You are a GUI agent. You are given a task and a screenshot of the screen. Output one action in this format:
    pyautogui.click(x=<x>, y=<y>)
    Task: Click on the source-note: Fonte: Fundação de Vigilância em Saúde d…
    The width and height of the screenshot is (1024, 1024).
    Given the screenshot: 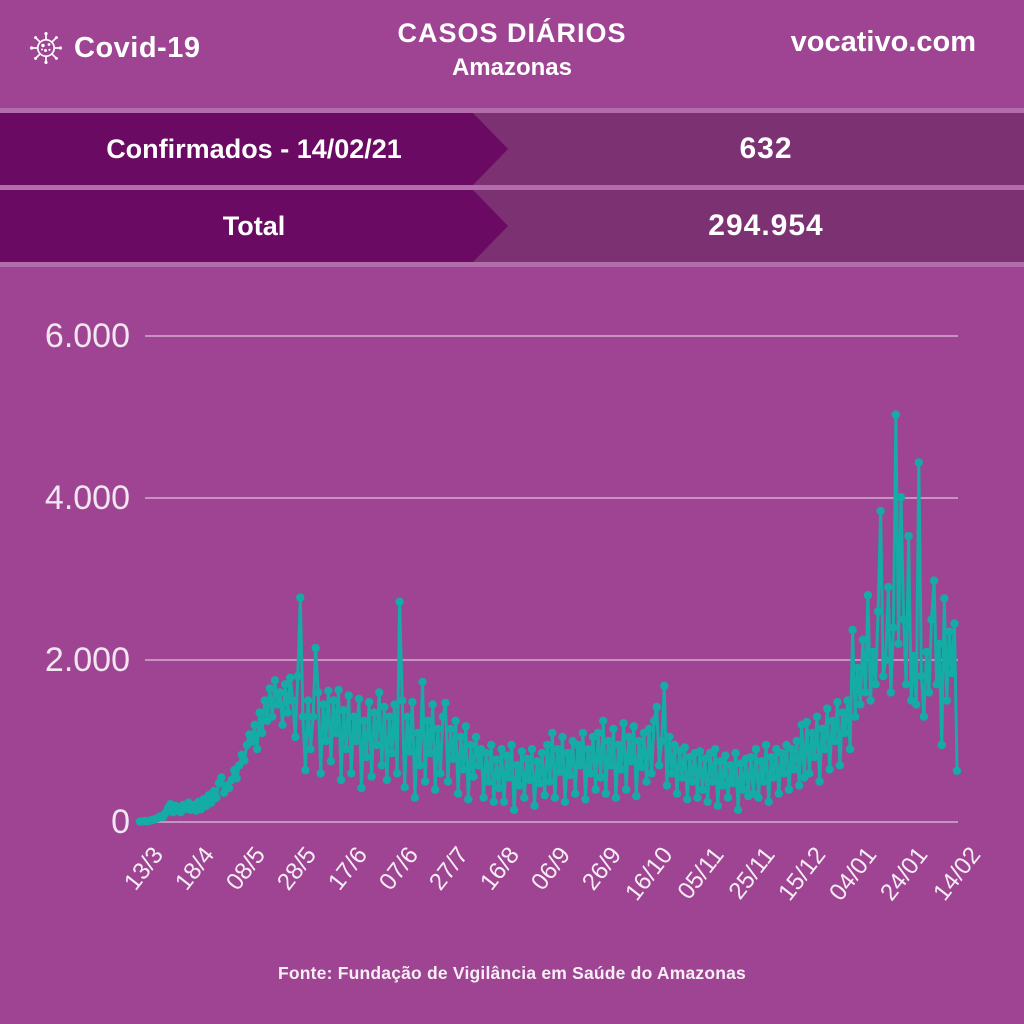 What is the action you would take?
    pyautogui.click(x=511, y=973)
    